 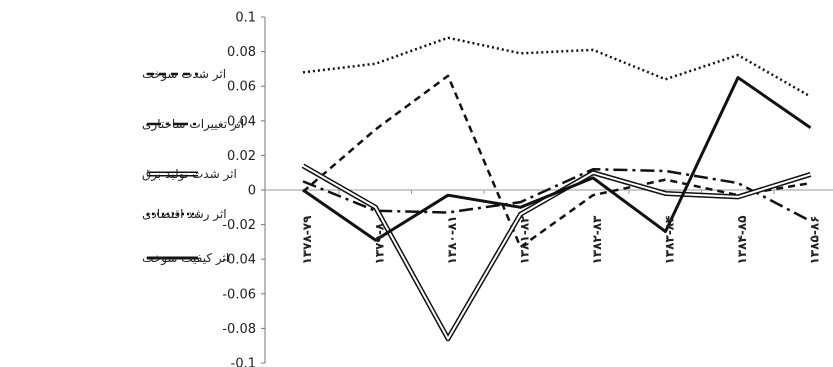 I want to click on x-tick-label: ۱۳۸۴-۸۵, so click(x=742, y=240).